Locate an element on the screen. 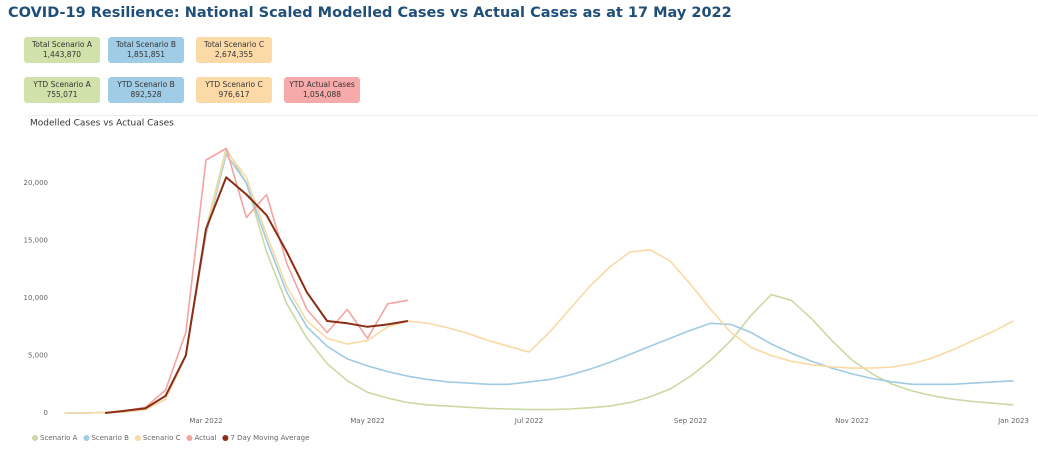  card-label: Total Scenario B is located at coordinates (146, 44).